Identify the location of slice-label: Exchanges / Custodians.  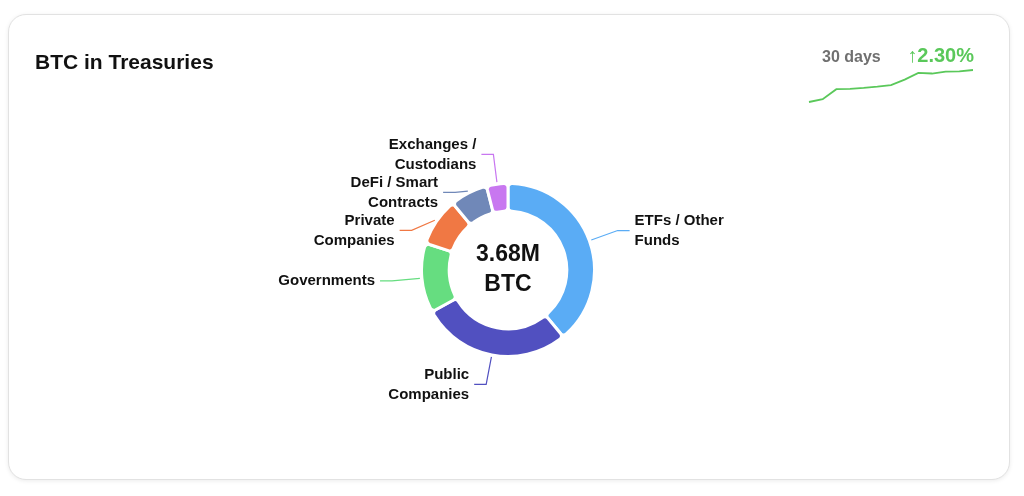
(433, 153).